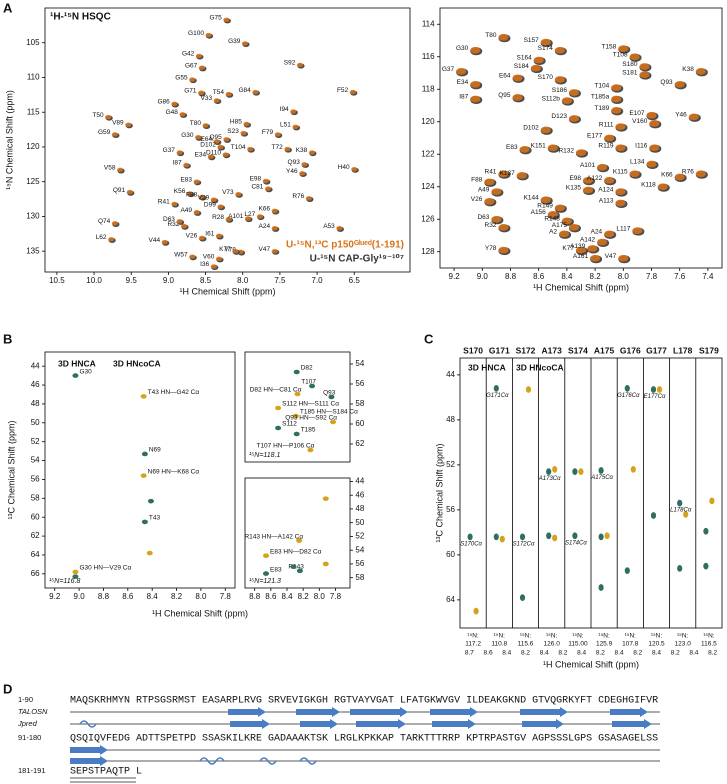 The width and height of the screenshot is (727, 784). I want to click on peak-label: G71, so click(190, 90).